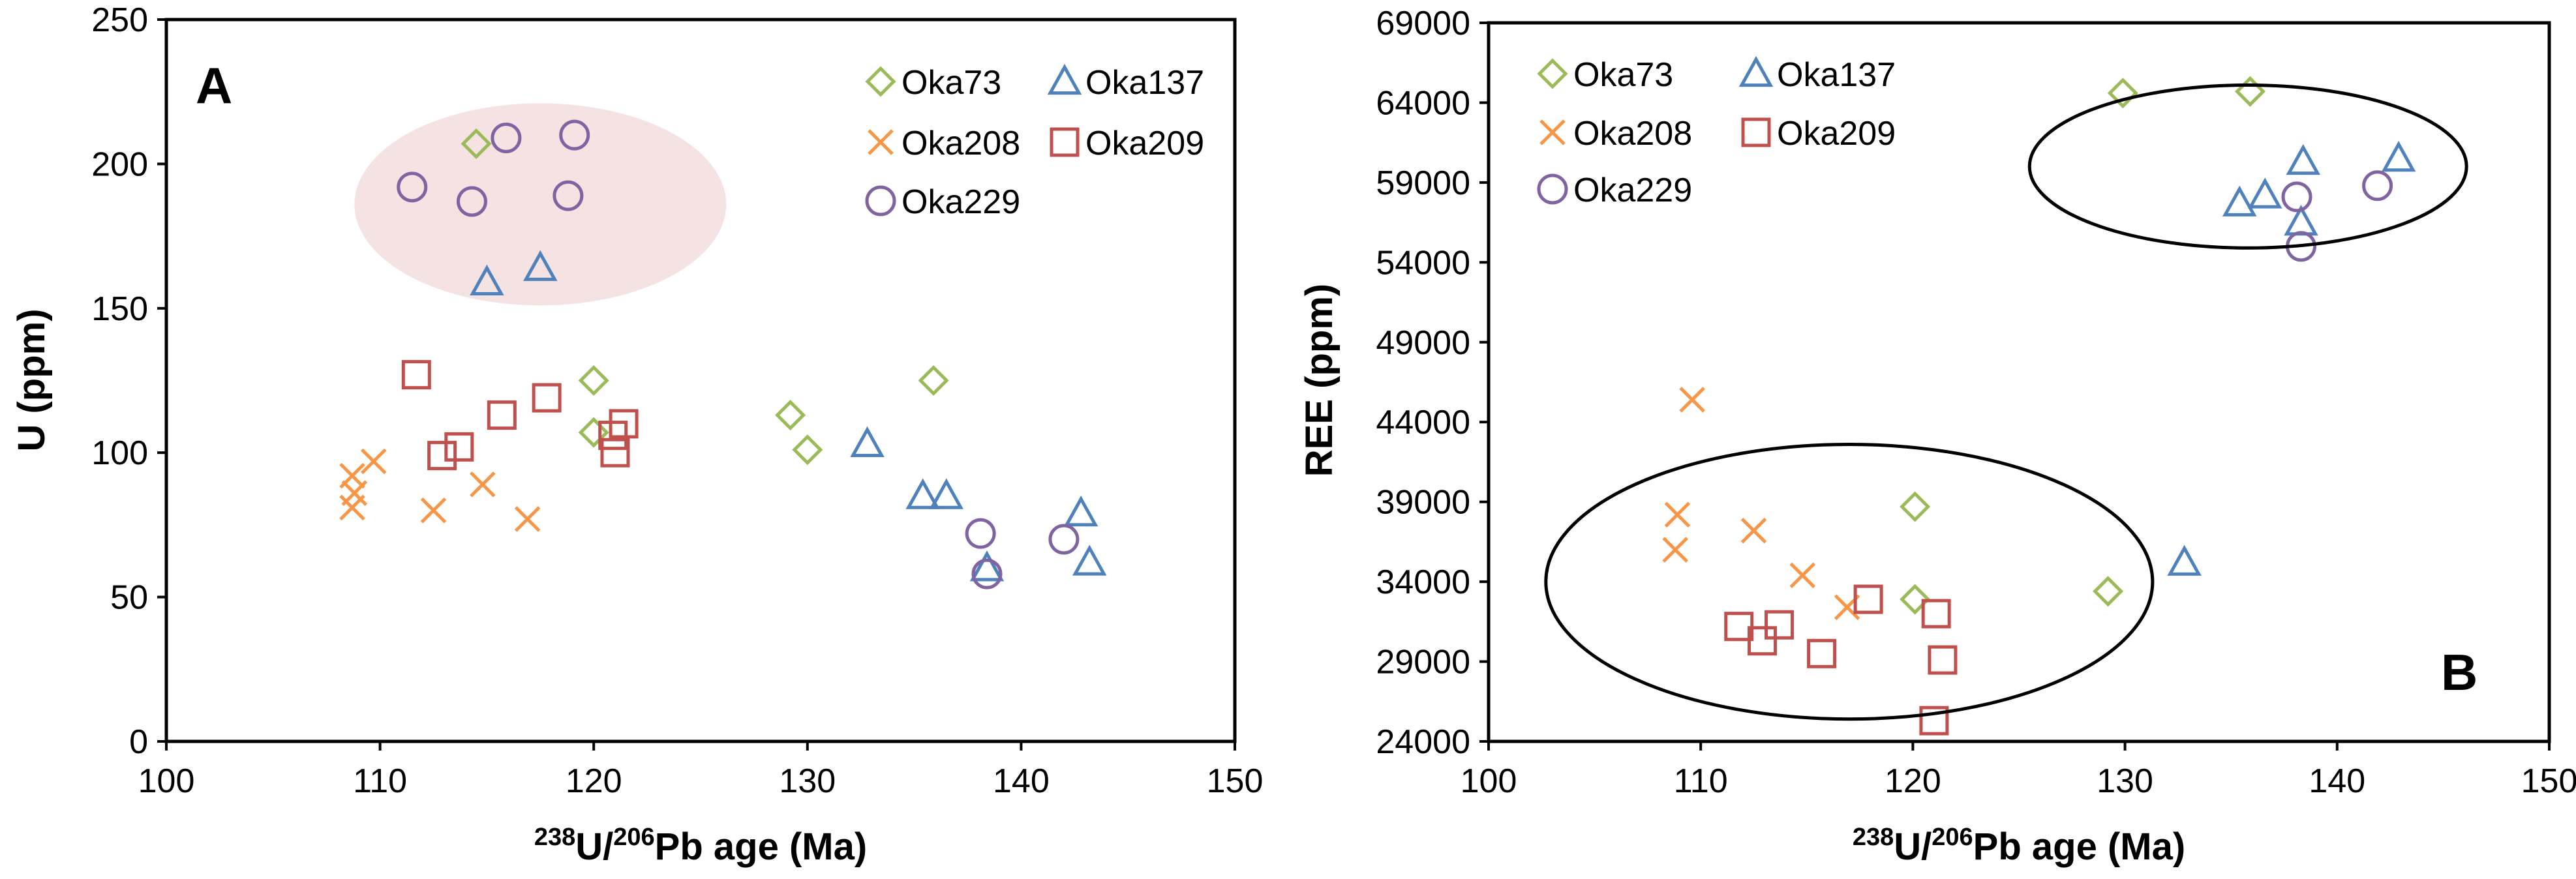  What do you see at coordinates (1423, 742) in the screenshot?
I see `y-tick-label: 24000` at bounding box center [1423, 742].